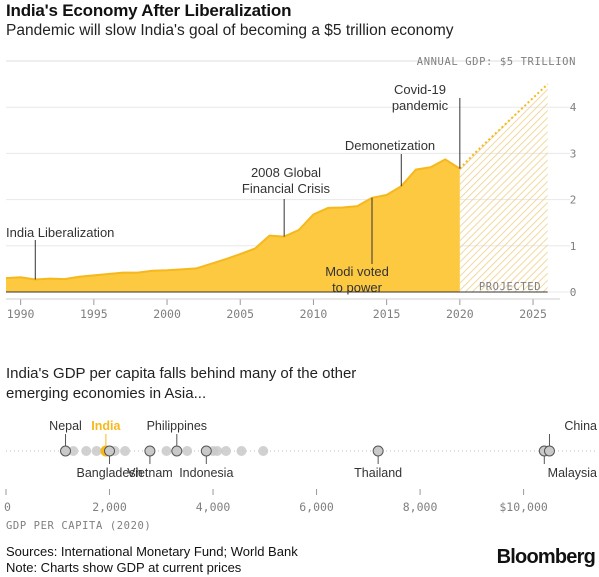  I want to click on page-title: India's Economy After Liberalization, so click(149, 10).